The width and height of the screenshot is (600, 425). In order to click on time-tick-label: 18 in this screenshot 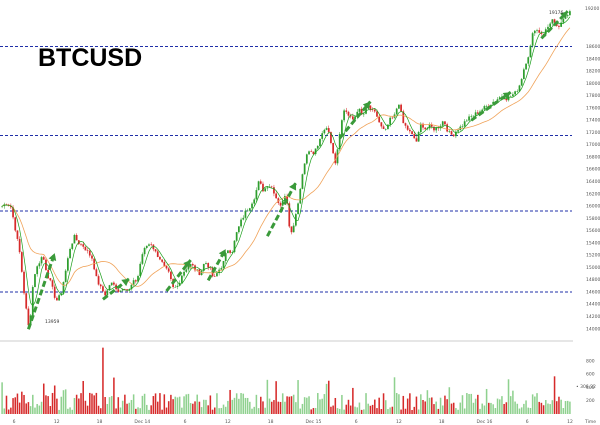, I will do `click(271, 422)`.